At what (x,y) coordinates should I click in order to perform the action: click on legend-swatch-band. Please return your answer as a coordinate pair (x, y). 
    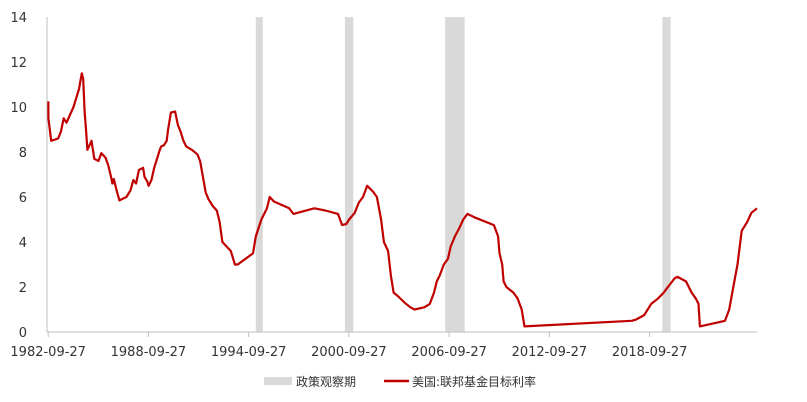
    Looking at the image, I should click on (278, 381).